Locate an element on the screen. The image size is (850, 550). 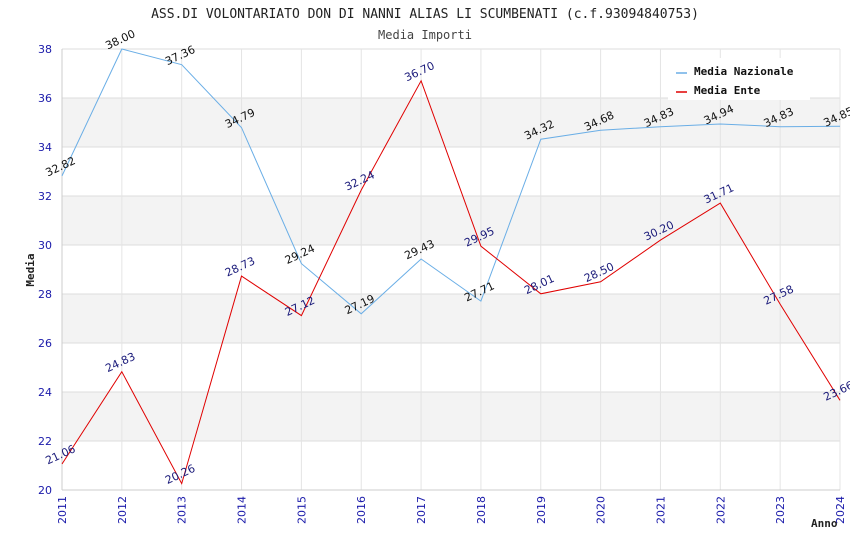
y-tick-label: 38 is located at coordinates (45, 49).